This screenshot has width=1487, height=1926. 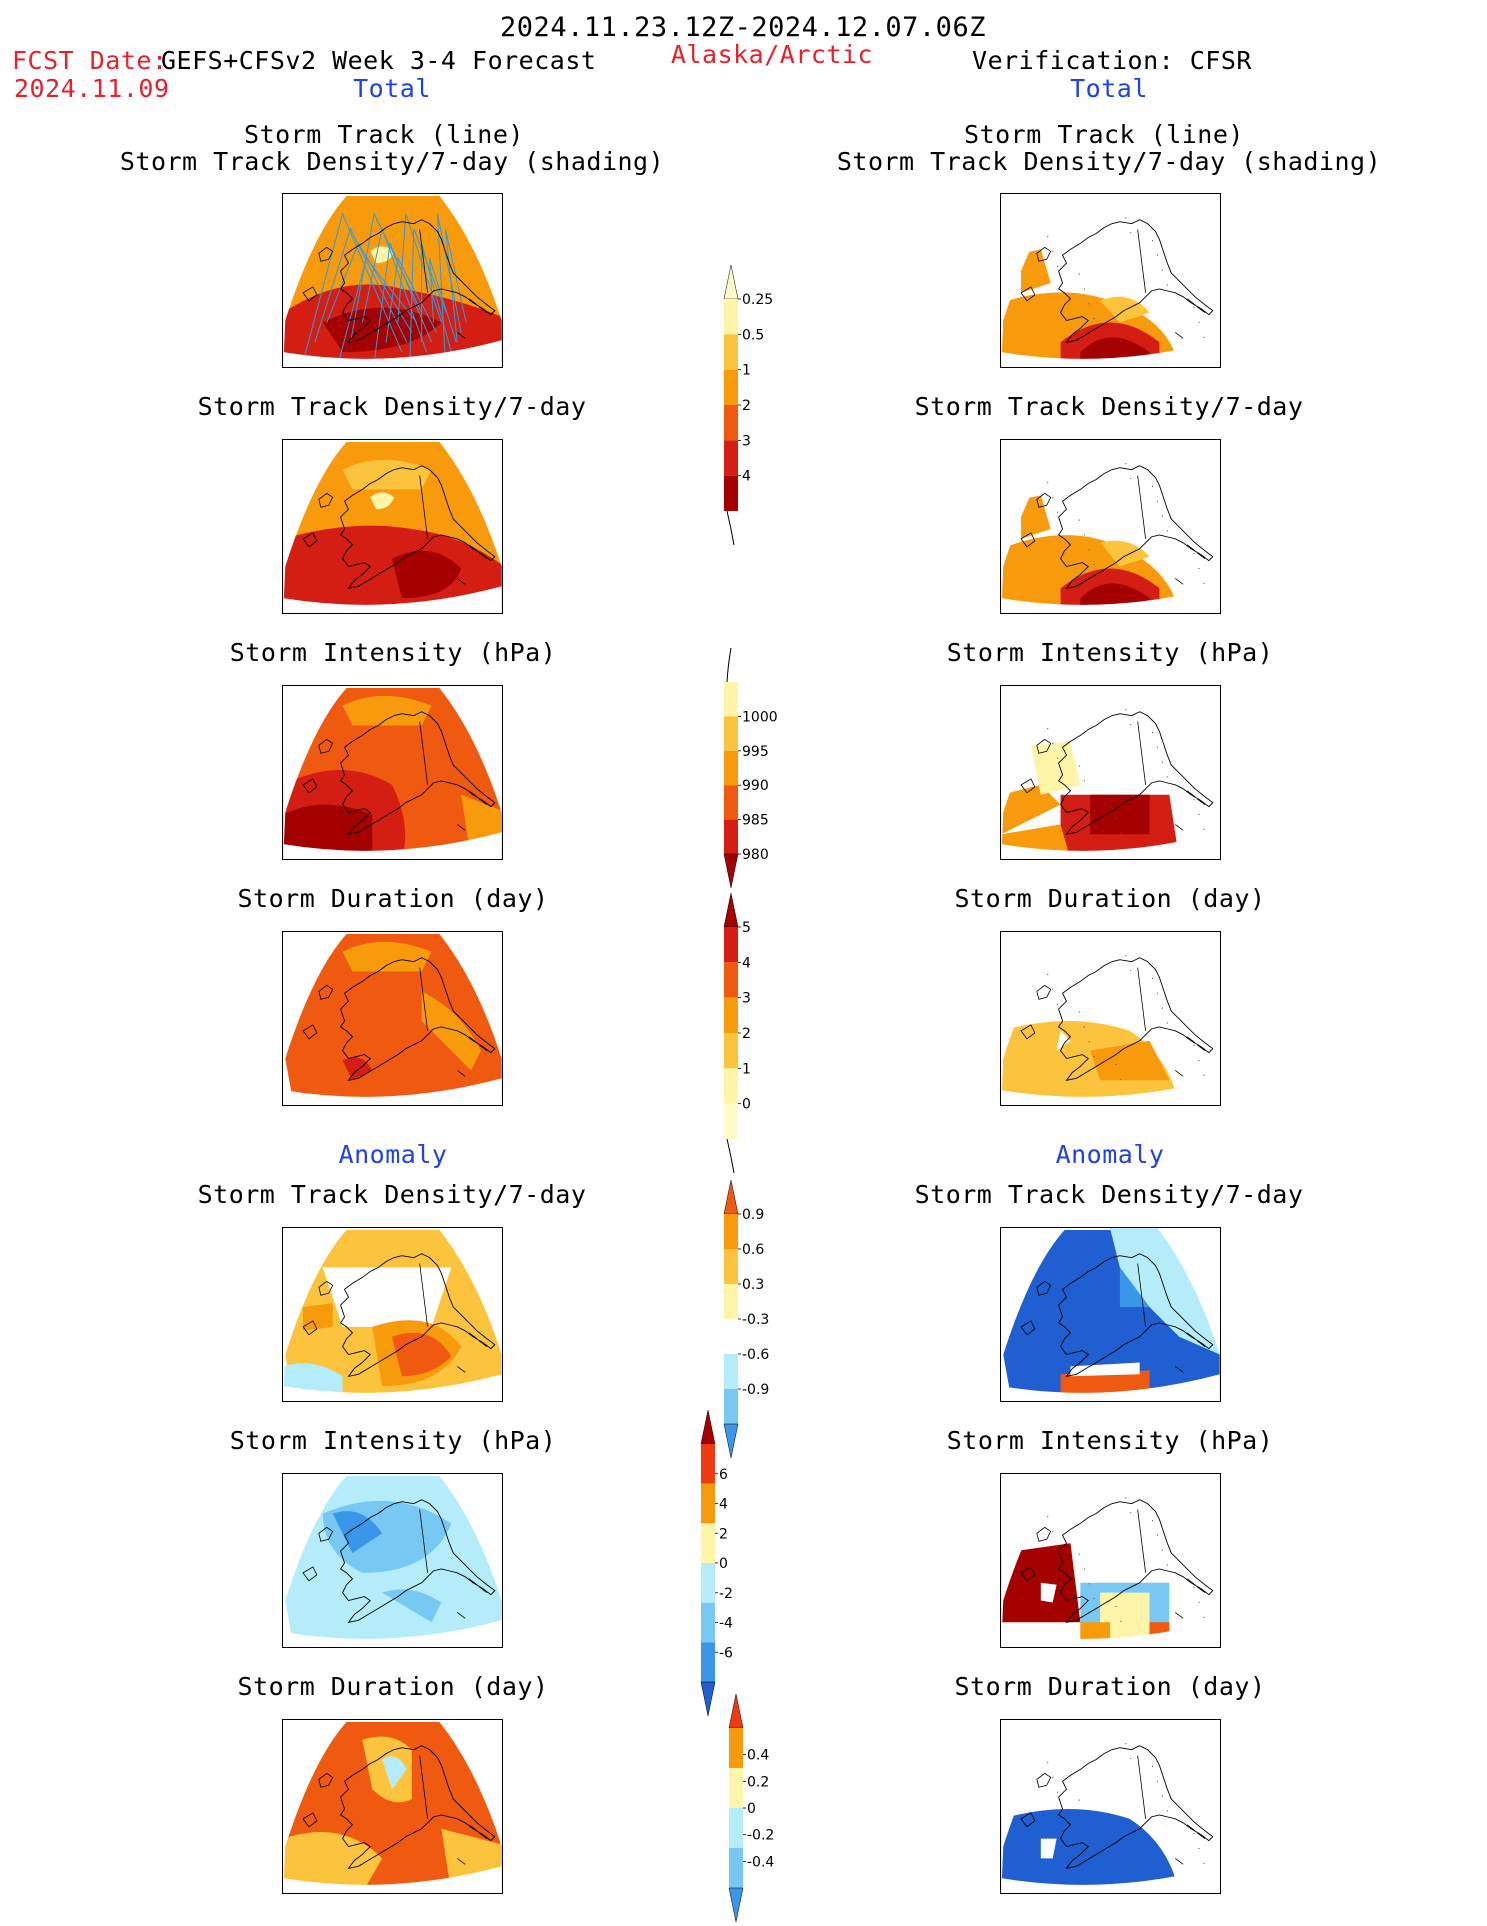 I want to click on colorbar-tick-label: -6, so click(x=726, y=1653).